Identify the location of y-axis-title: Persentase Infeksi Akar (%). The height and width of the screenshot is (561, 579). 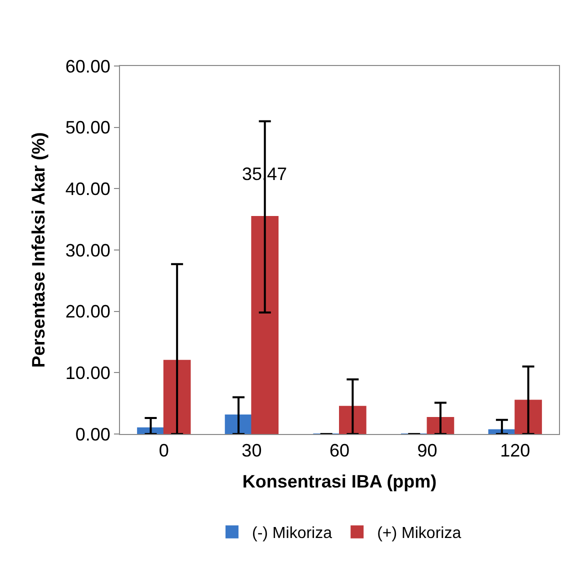
(38, 250).